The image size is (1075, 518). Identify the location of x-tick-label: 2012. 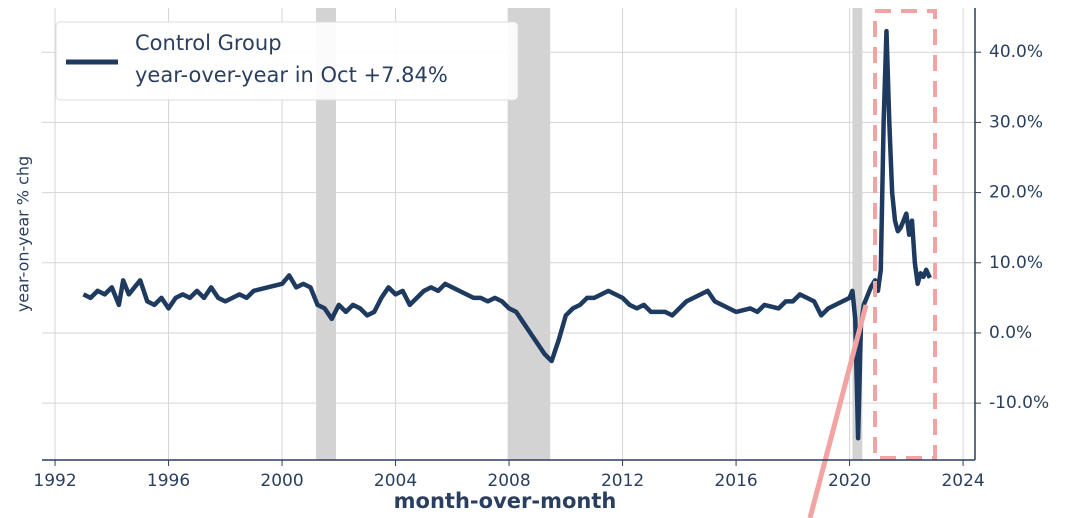
(622, 481).